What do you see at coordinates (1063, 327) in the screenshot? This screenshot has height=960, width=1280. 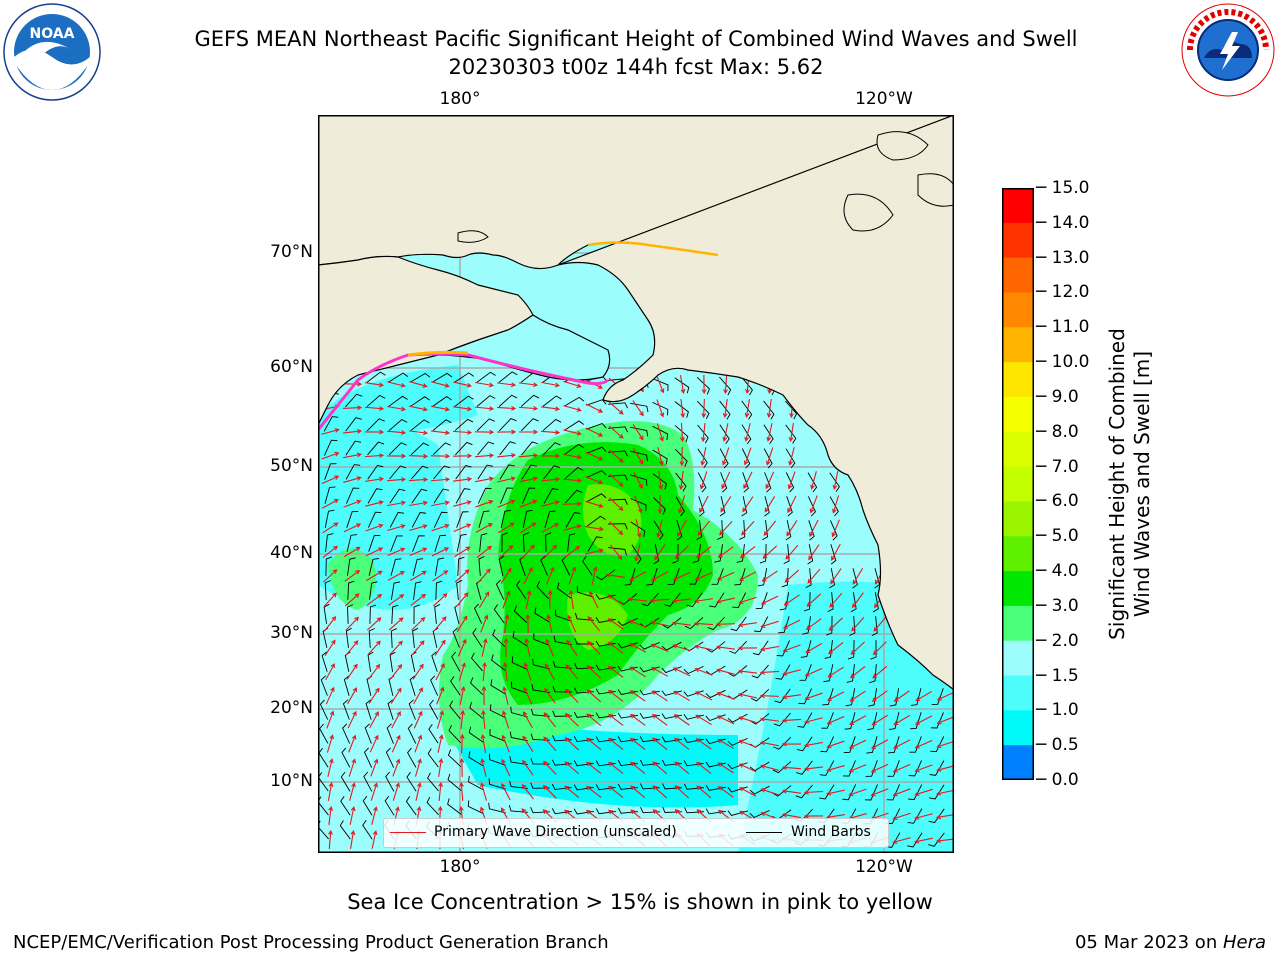 I see `colorbar-tick-label: ─ 11.0` at bounding box center [1063, 327].